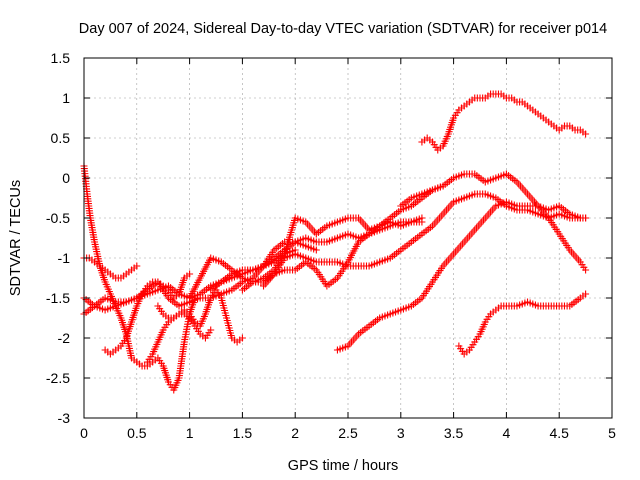 The height and width of the screenshot is (480, 640). What do you see at coordinates (61, 138) in the screenshot?
I see `y-tick-label: 0.5` at bounding box center [61, 138].